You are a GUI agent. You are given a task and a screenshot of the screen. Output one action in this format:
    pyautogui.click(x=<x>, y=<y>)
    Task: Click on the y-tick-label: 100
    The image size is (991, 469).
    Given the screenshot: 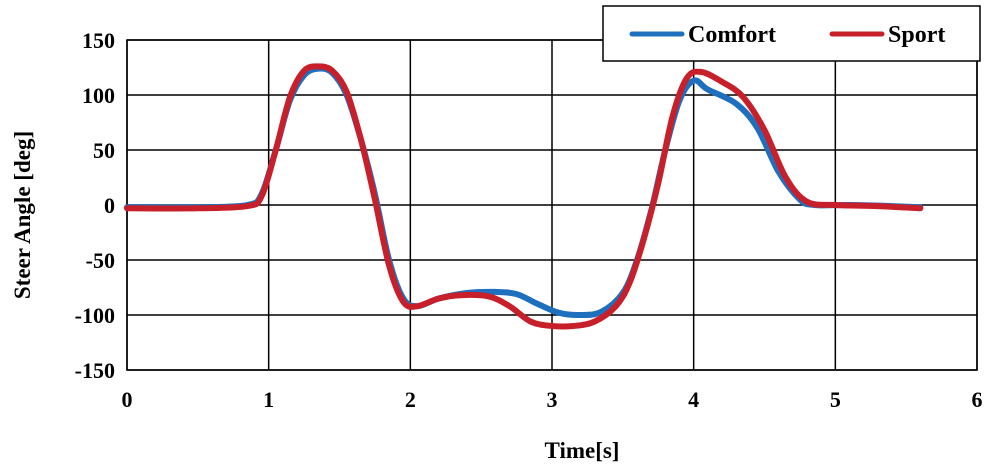 What is the action you would take?
    pyautogui.click(x=98, y=95)
    